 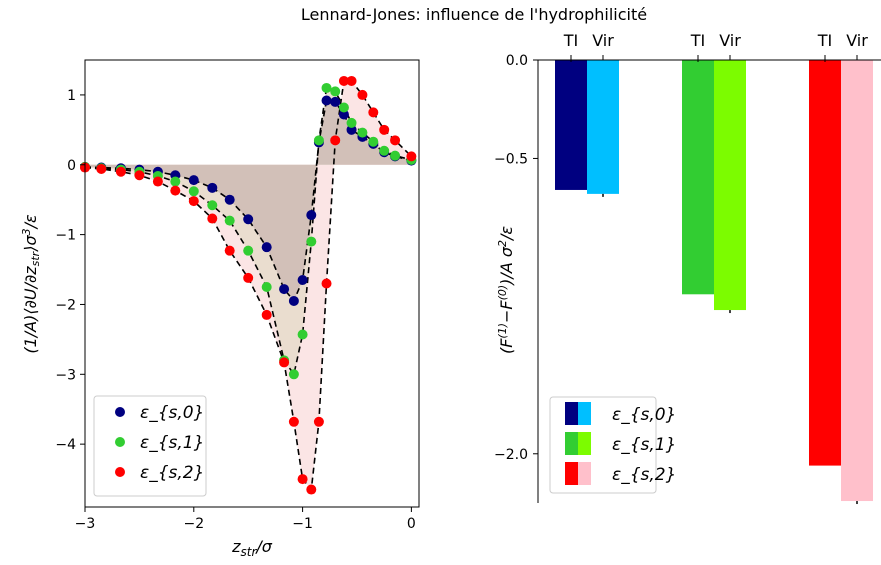 I want to click on right-top-labels: TI Vir TI Vir TI Vir, so click(x=715, y=45).